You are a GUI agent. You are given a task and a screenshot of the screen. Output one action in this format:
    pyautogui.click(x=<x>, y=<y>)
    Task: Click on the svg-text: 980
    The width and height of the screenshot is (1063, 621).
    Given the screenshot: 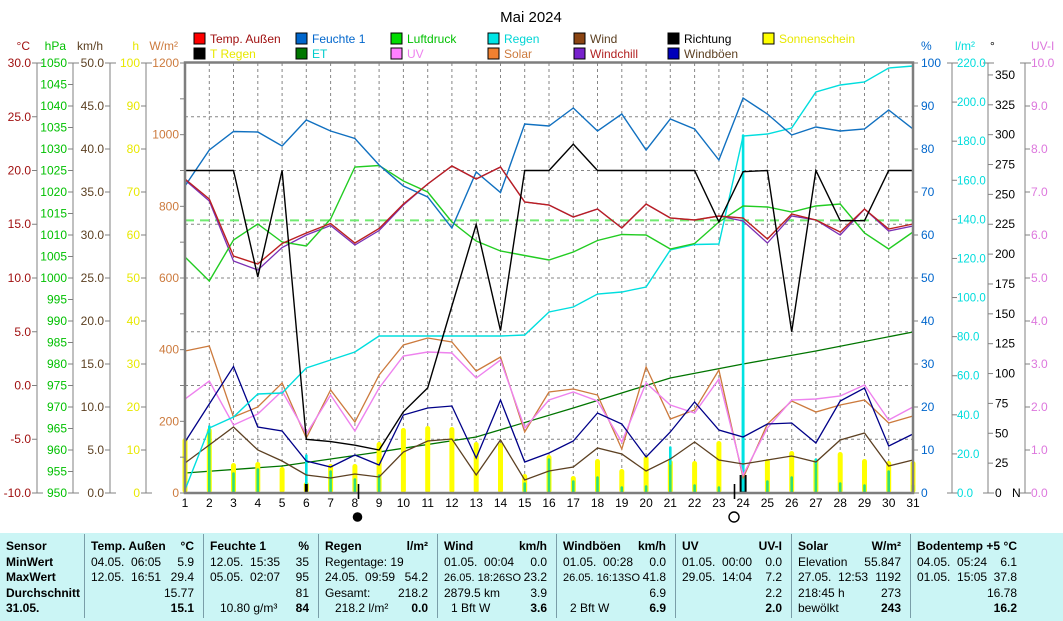 What is the action you would take?
    pyautogui.click(x=57, y=364)
    